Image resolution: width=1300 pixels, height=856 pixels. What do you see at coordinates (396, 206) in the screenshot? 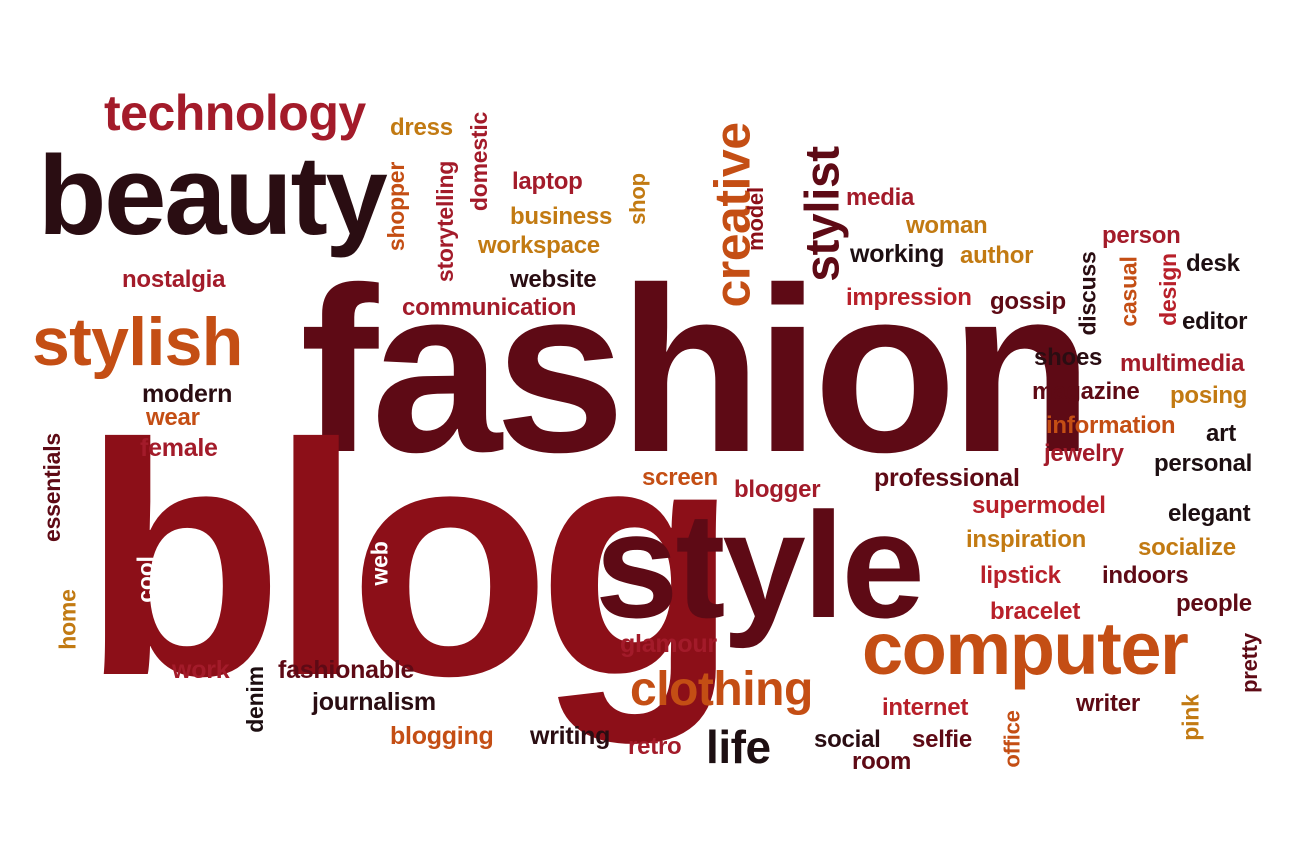
I see `word-shopper: shopper` at bounding box center [396, 206].